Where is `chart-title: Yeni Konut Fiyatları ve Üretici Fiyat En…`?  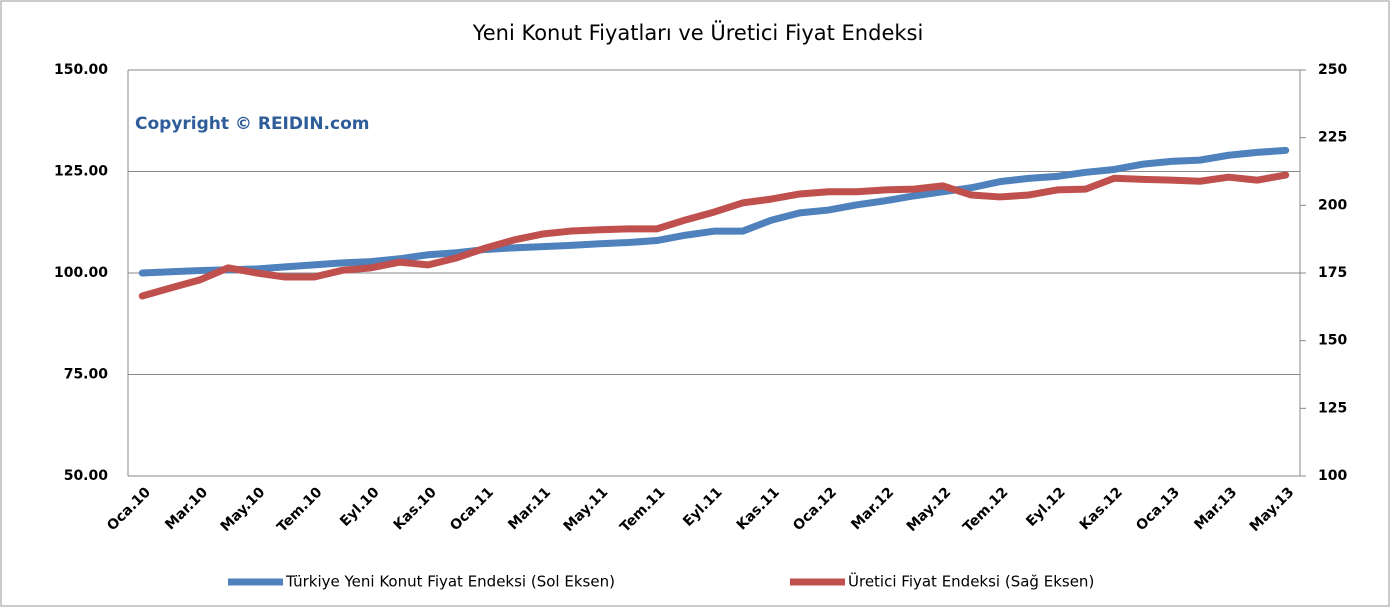 chart-title: Yeni Konut Fiyatları ve Üretici Fiyat En… is located at coordinates (698, 32).